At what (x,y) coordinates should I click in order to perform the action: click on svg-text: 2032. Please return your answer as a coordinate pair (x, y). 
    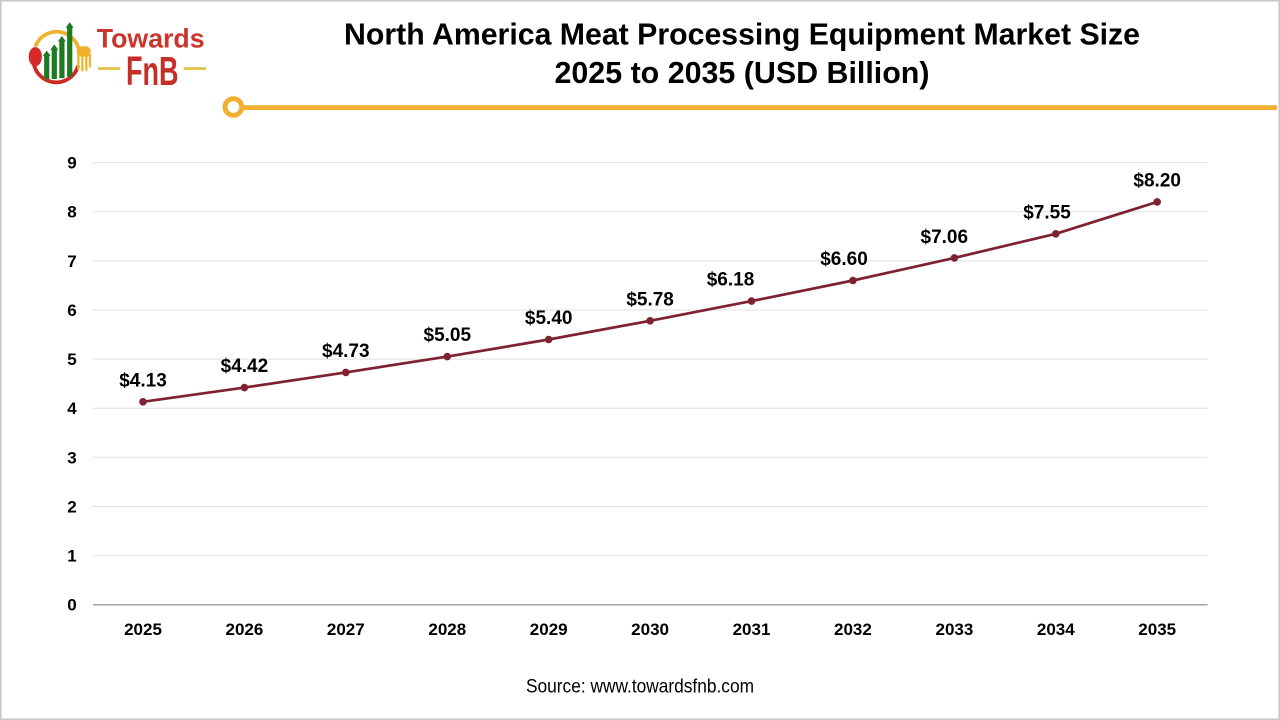
    Looking at the image, I should click on (853, 629).